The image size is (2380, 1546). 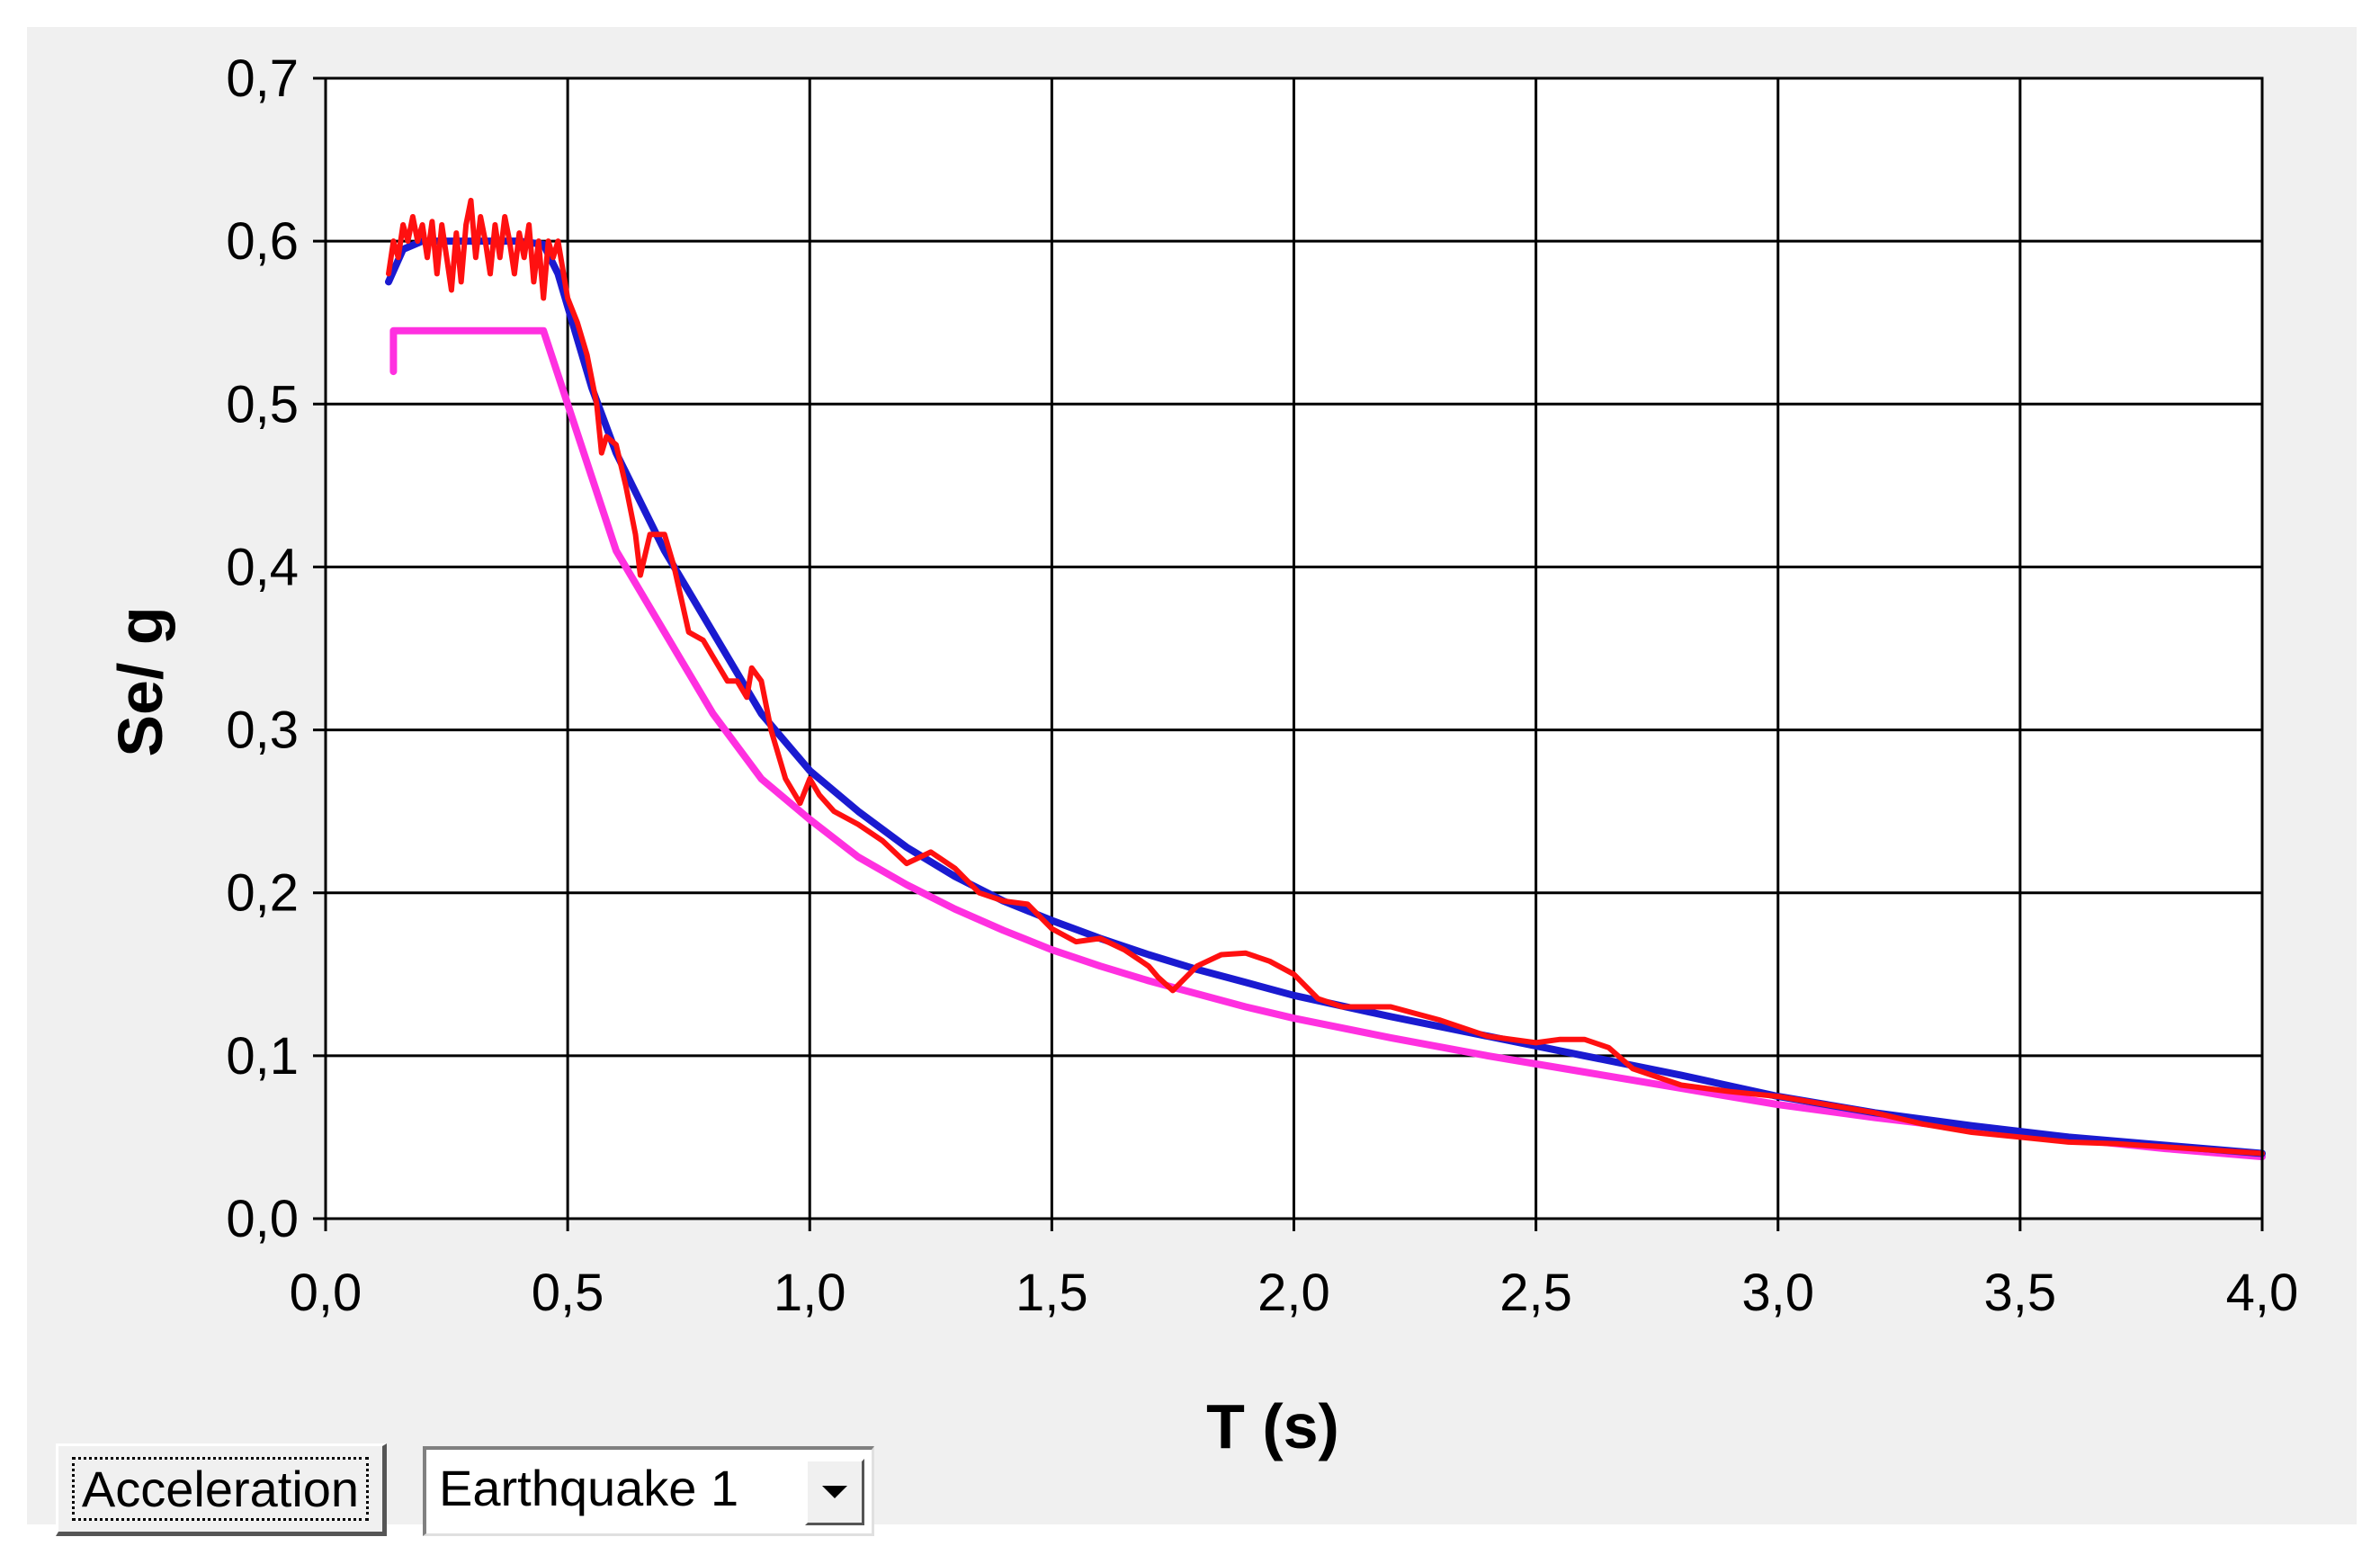 What do you see at coordinates (1293, 1293) in the screenshot?
I see `x-tick-label: 2,0` at bounding box center [1293, 1293].